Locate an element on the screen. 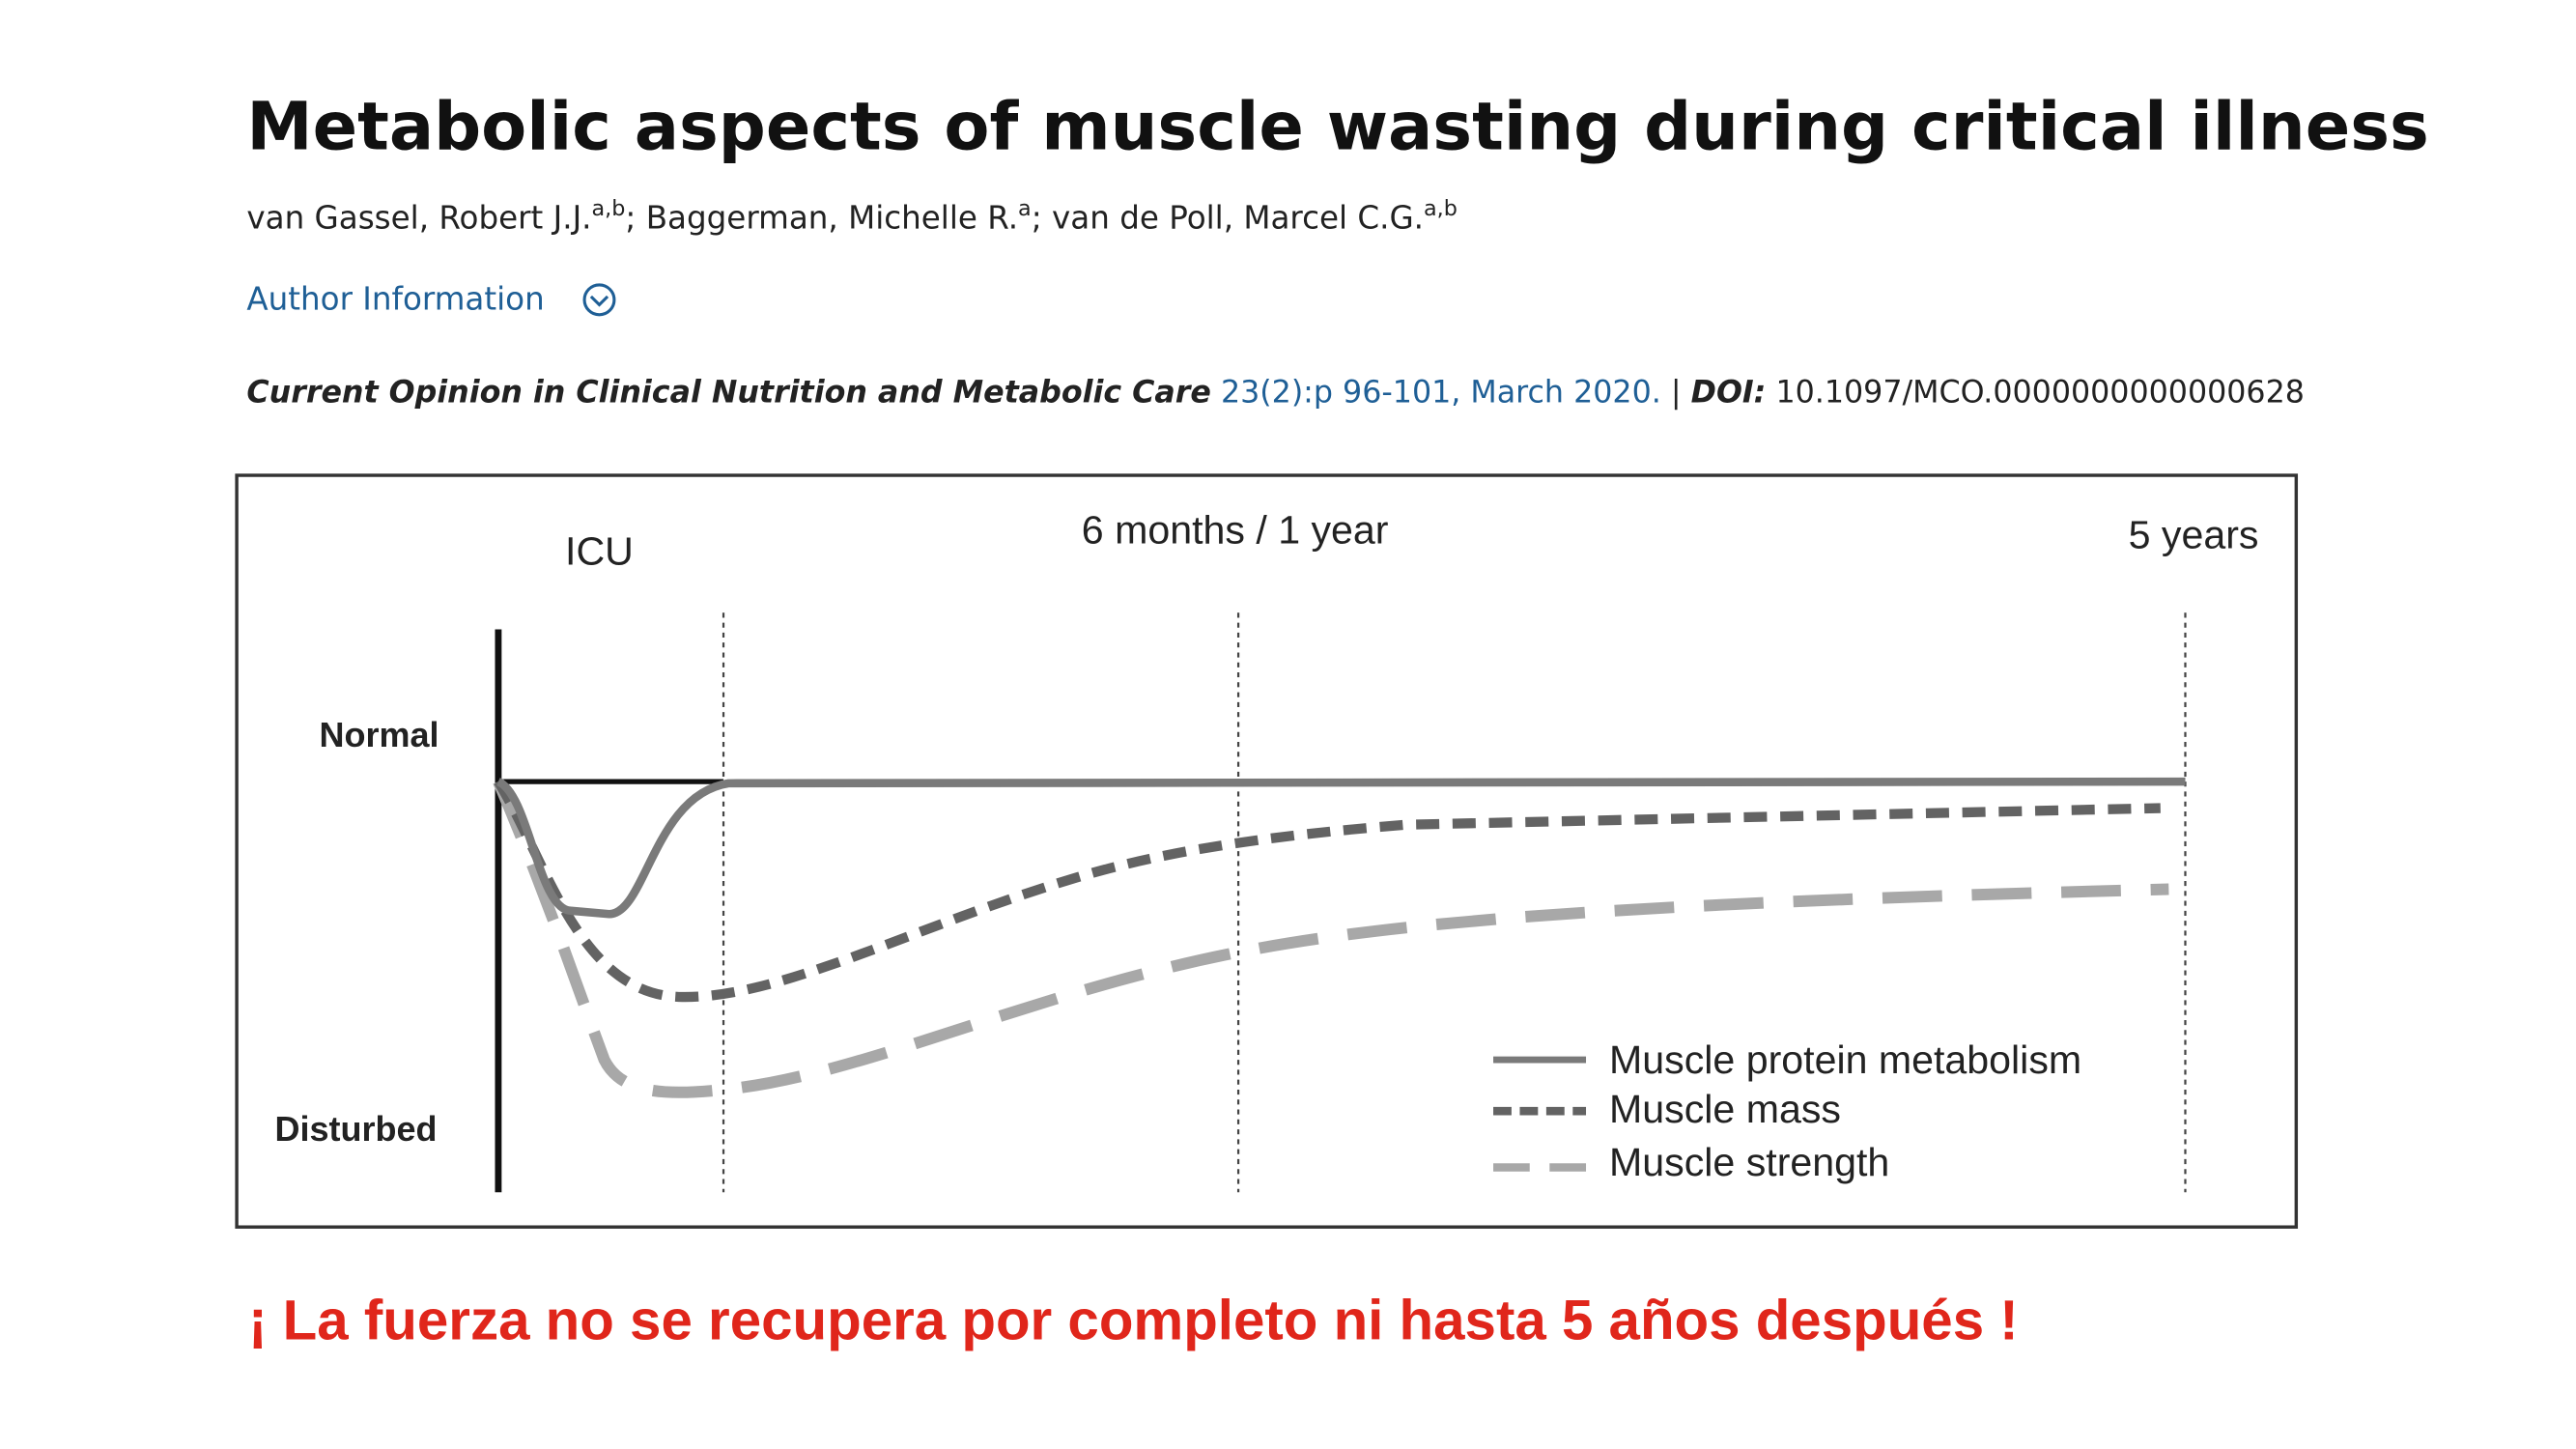 This screenshot has width=2576, height=1449. expand-icon is located at coordinates (599, 300).